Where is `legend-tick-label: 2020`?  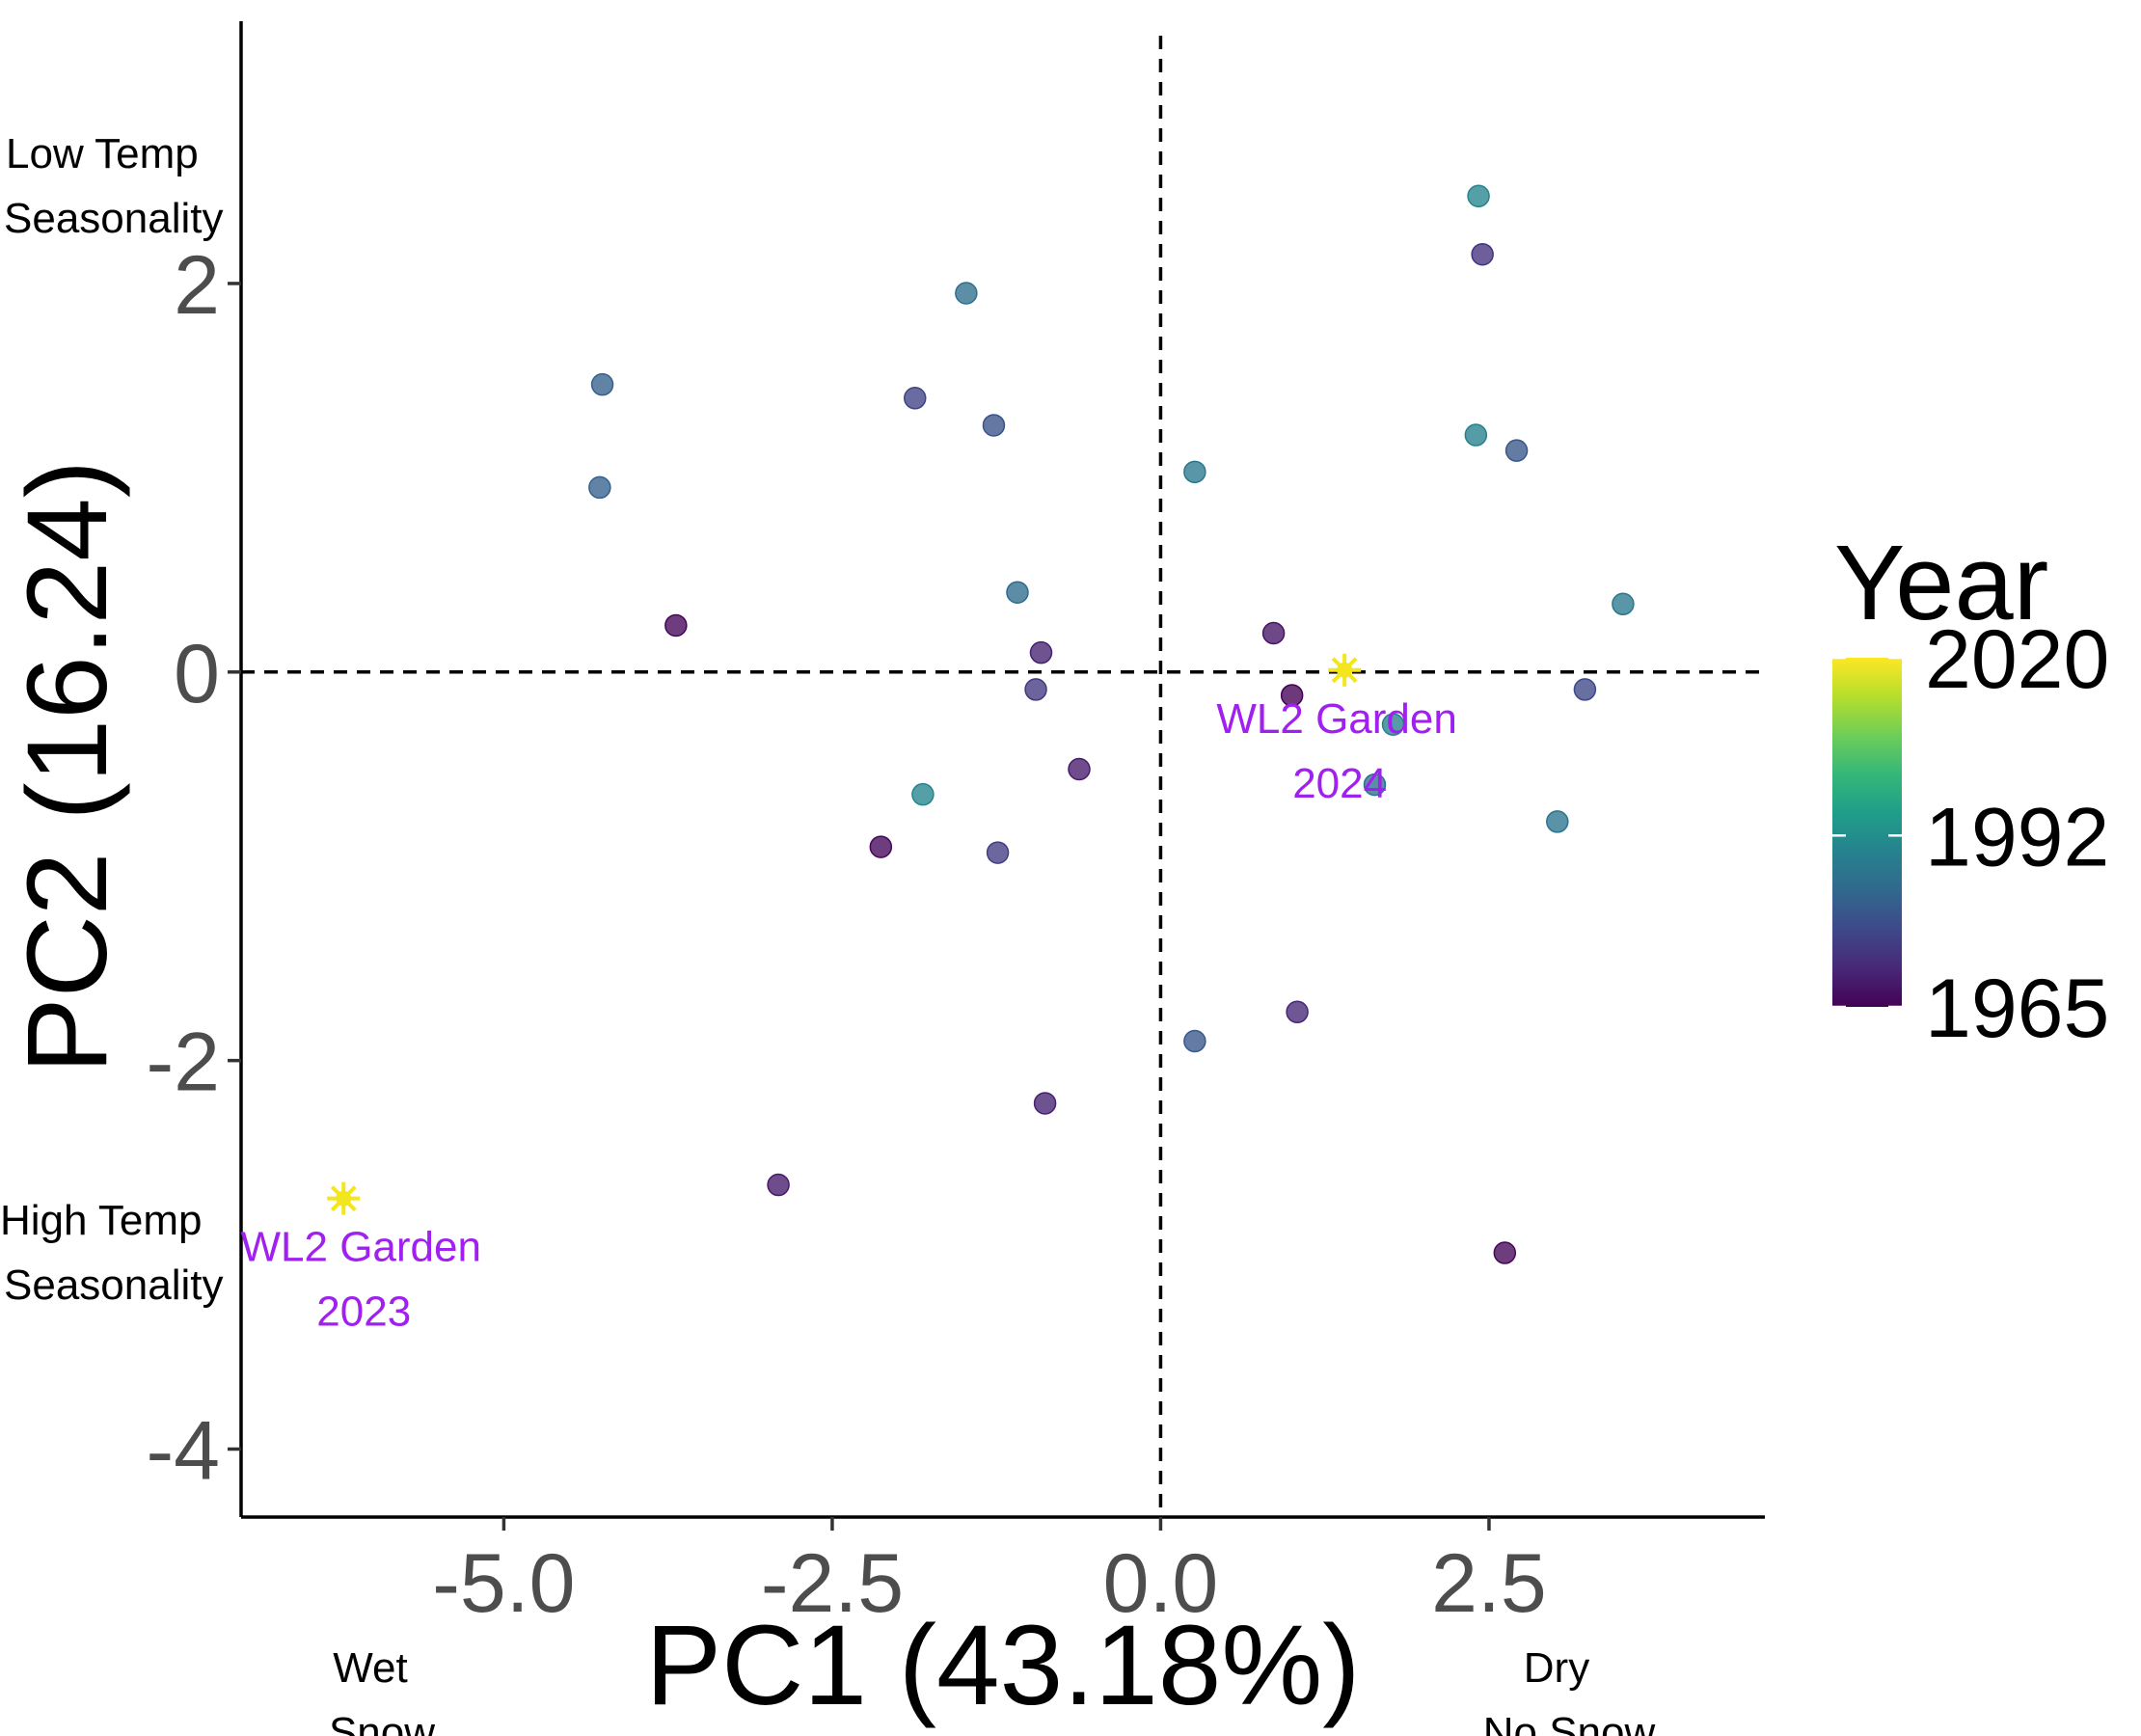
legend-tick-label: 2020 is located at coordinates (2017, 659).